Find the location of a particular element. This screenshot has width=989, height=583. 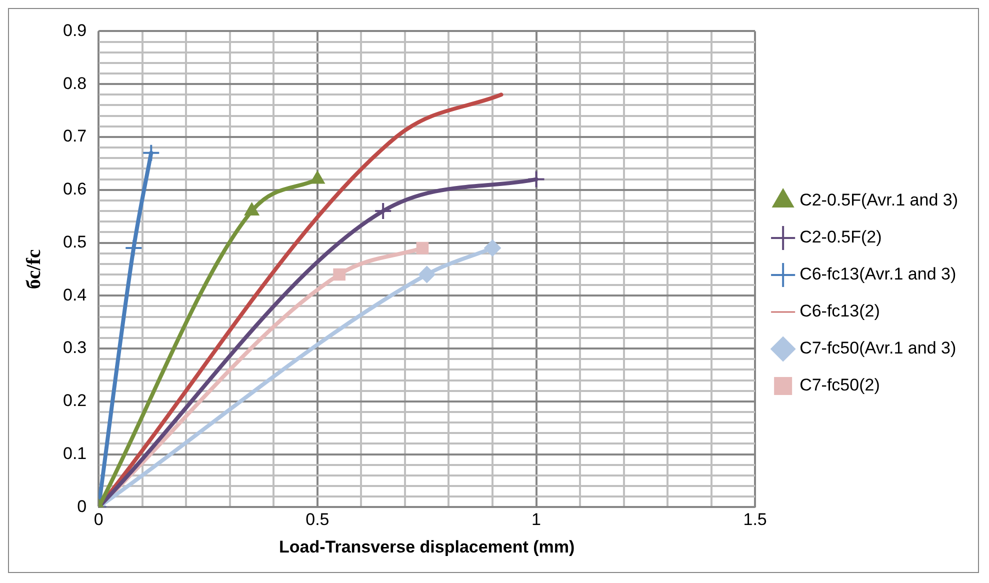

y-tick-label: 0.6 is located at coordinates (74, 189).